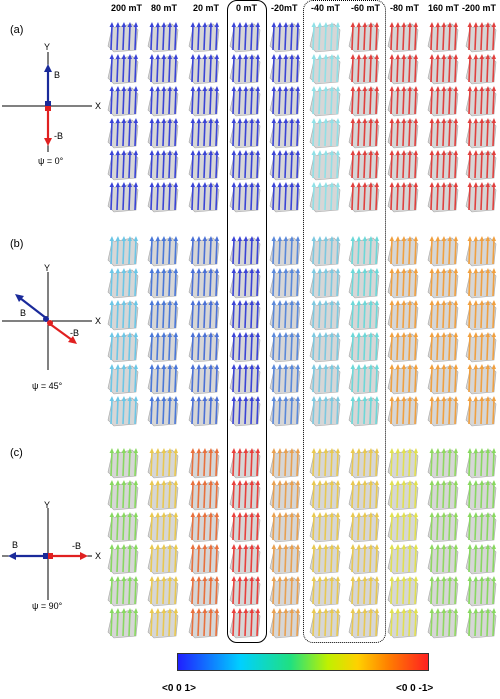 This screenshot has height=699, width=500. What do you see at coordinates (204, 101) in the screenshot?
I see `cell-panel0-row2-col2` at bounding box center [204, 101].